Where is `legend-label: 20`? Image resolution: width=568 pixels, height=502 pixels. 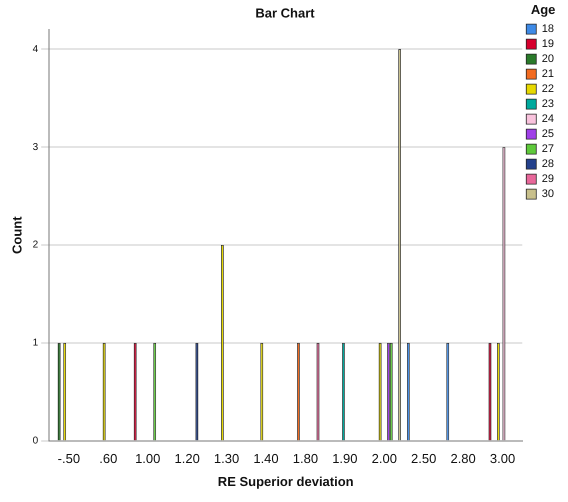 legend-label: 20 is located at coordinates (548, 59).